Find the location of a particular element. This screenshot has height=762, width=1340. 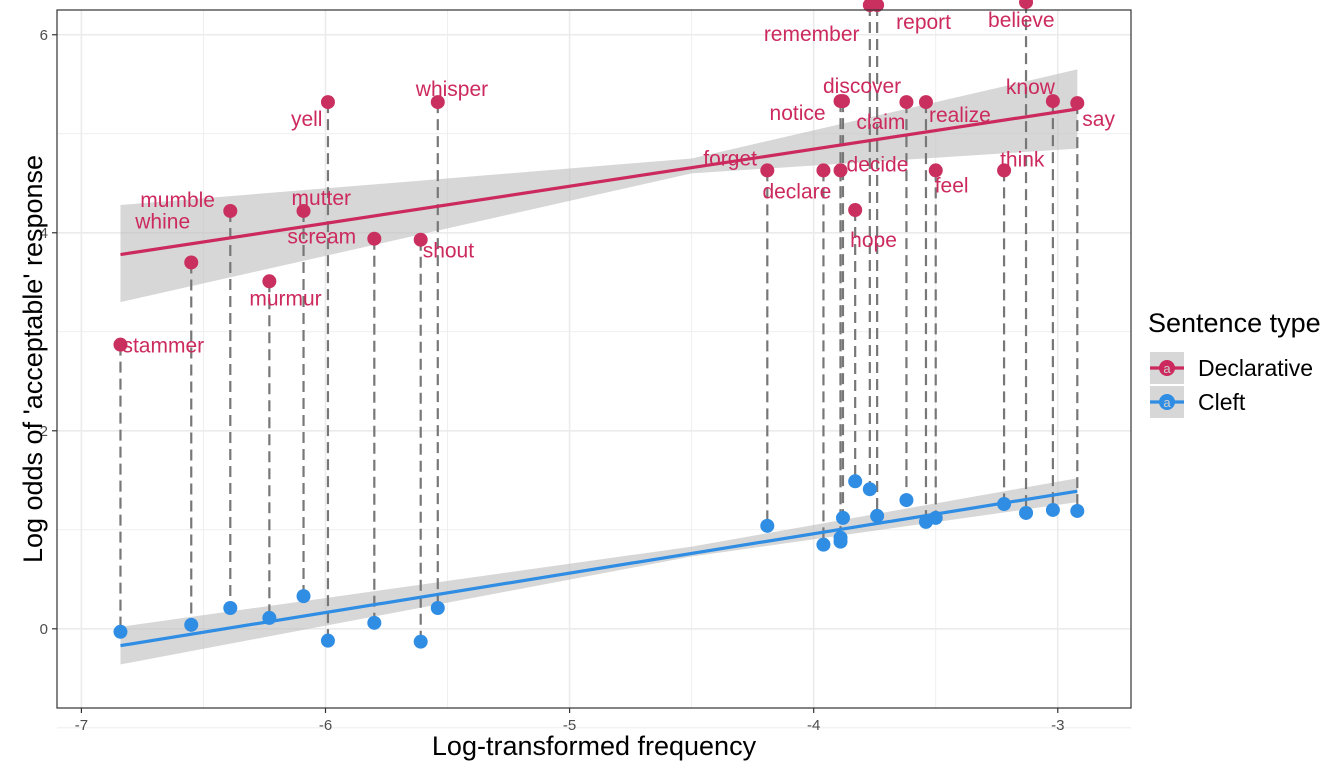

point-cleft-declare is located at coordinates (823, 544).